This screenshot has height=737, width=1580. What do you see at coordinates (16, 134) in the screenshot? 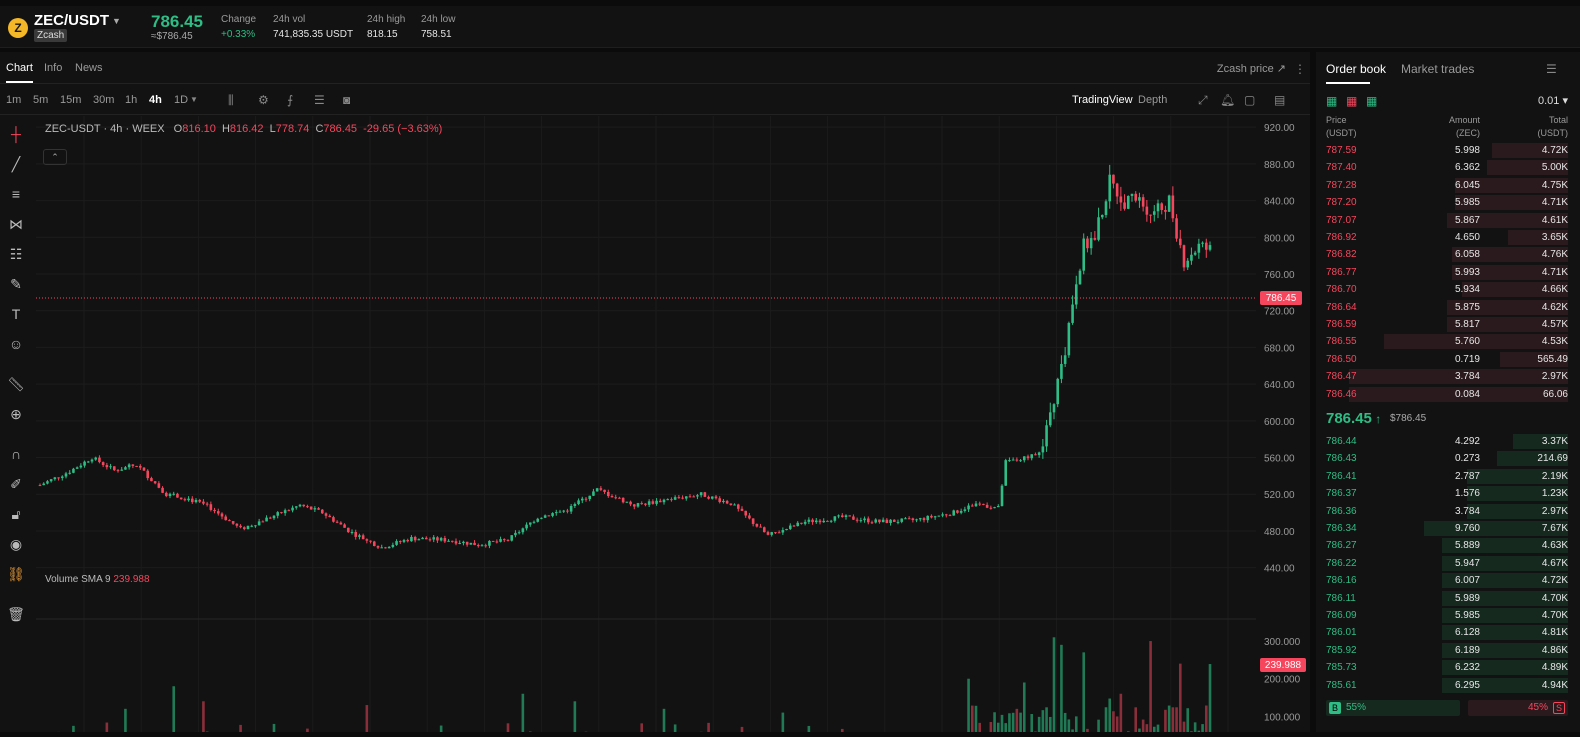
I see `crosshair-icon: ┼` at bounding box center [16, 134].